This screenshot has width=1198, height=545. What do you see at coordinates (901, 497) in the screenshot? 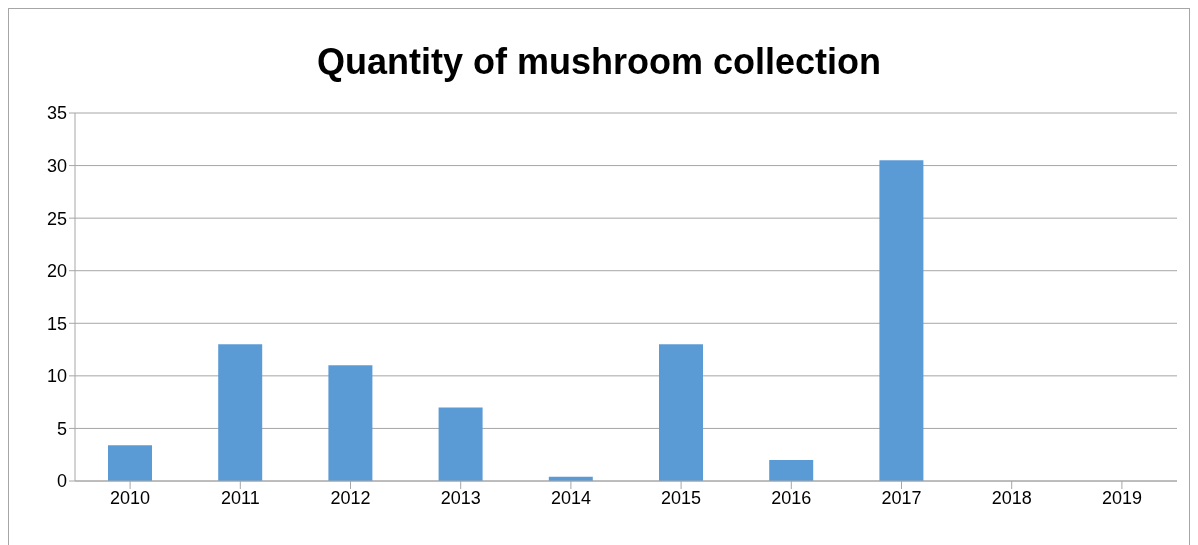
I see `x-tick-label: 2017` at bounding box center [901, 497].